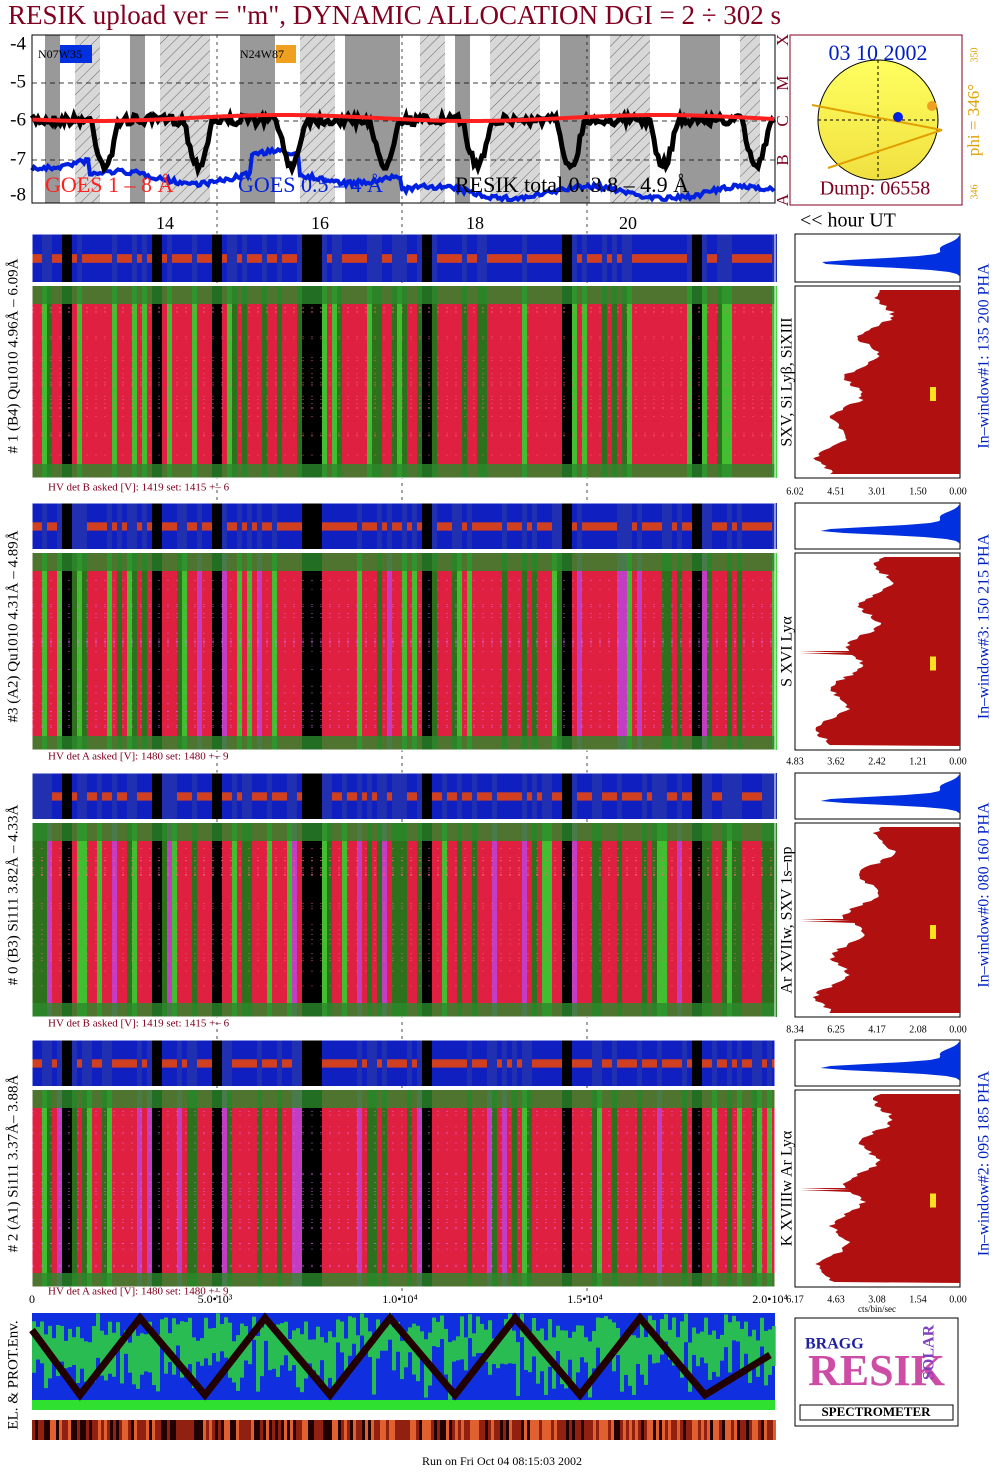 Image resolution: width=1004 pixels, height=1477 pixels. What do you see at coordinates (787, 1188) in the screenshot?
I see `line-label: K XVIIIw Ar Lyα` at bounding box center [787, 1188].